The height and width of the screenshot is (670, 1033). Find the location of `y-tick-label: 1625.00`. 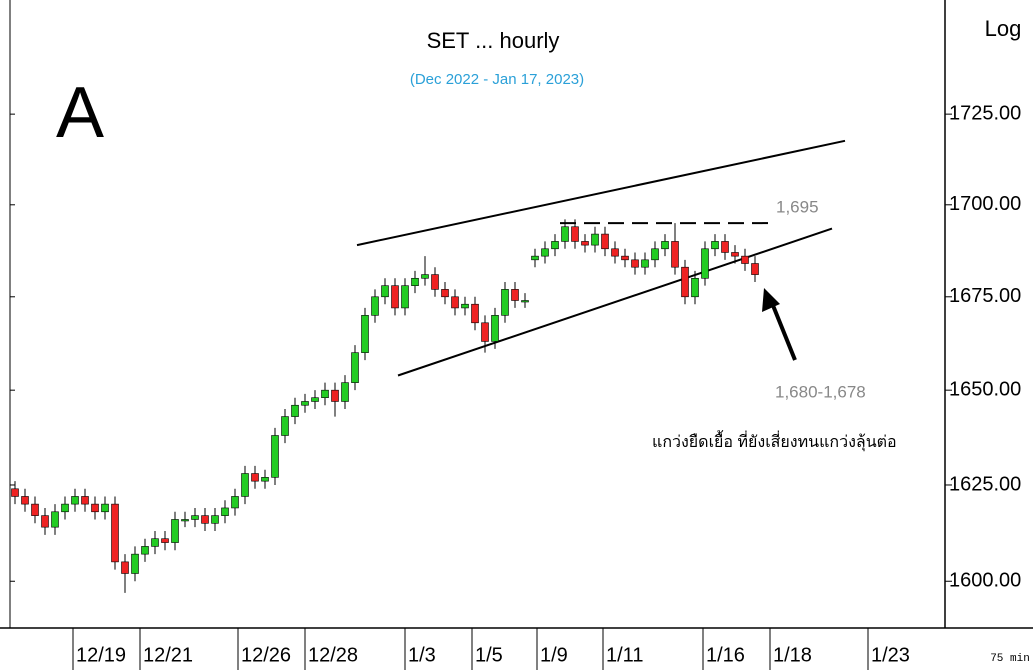

y-tick-label: 1625.00 is located at coordinates (985, 484).